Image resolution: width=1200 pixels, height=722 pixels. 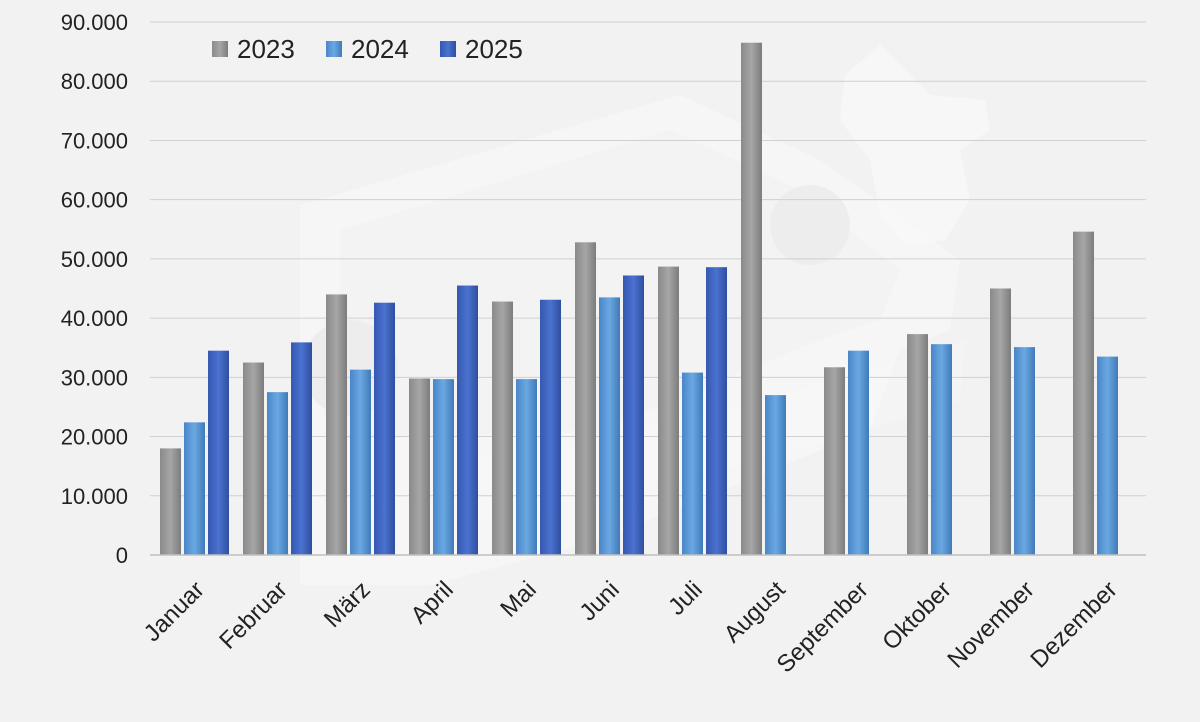 I want to click on bar-2023-dezember, so click(x=1083, y=393).